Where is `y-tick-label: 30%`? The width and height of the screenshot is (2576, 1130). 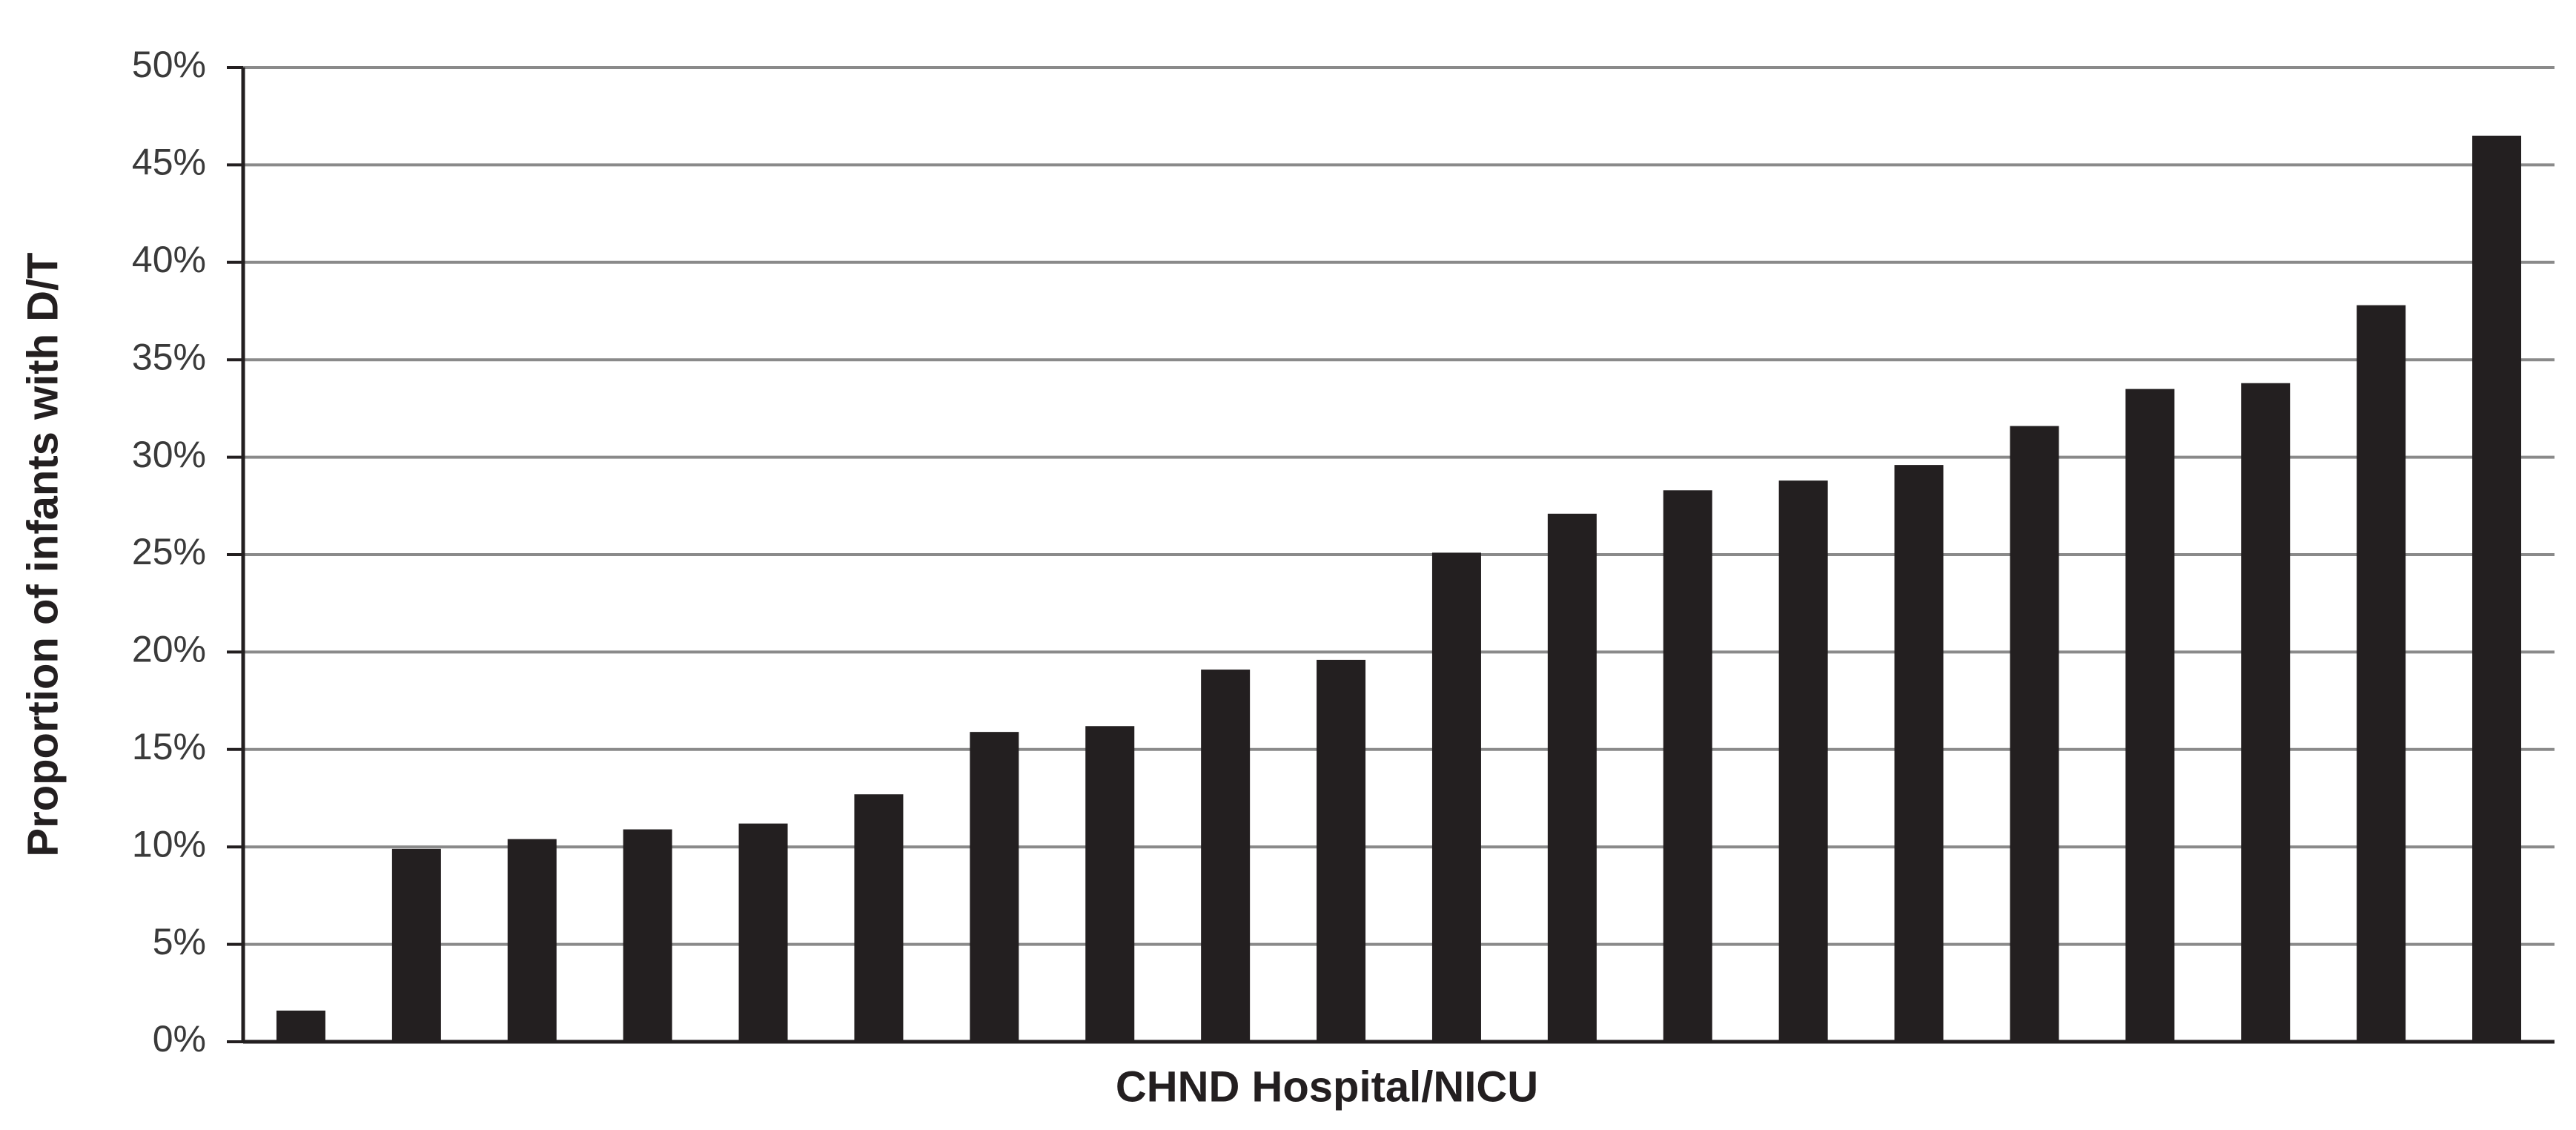 y-tick-label: 30% is located at coordinates (169, 454).